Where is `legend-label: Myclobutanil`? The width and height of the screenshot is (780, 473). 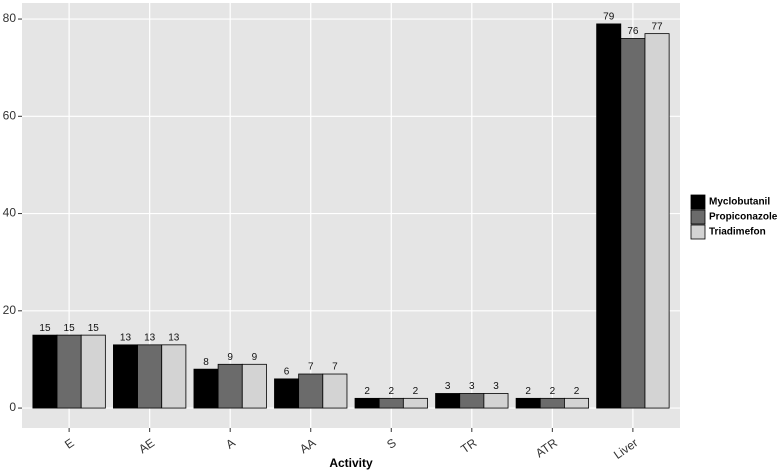
legend-label: Myclobutanil is located at coordinates (739, 202).